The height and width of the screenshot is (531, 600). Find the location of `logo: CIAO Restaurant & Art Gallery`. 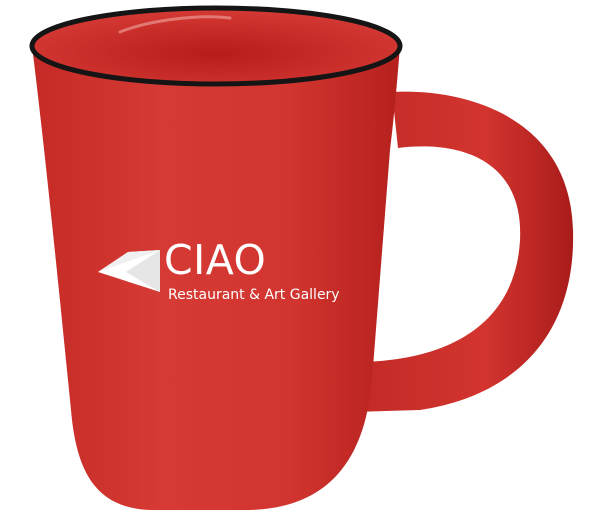

logo: CIAO Restaurant & Art Gallery is located at coordinates (219, 277).